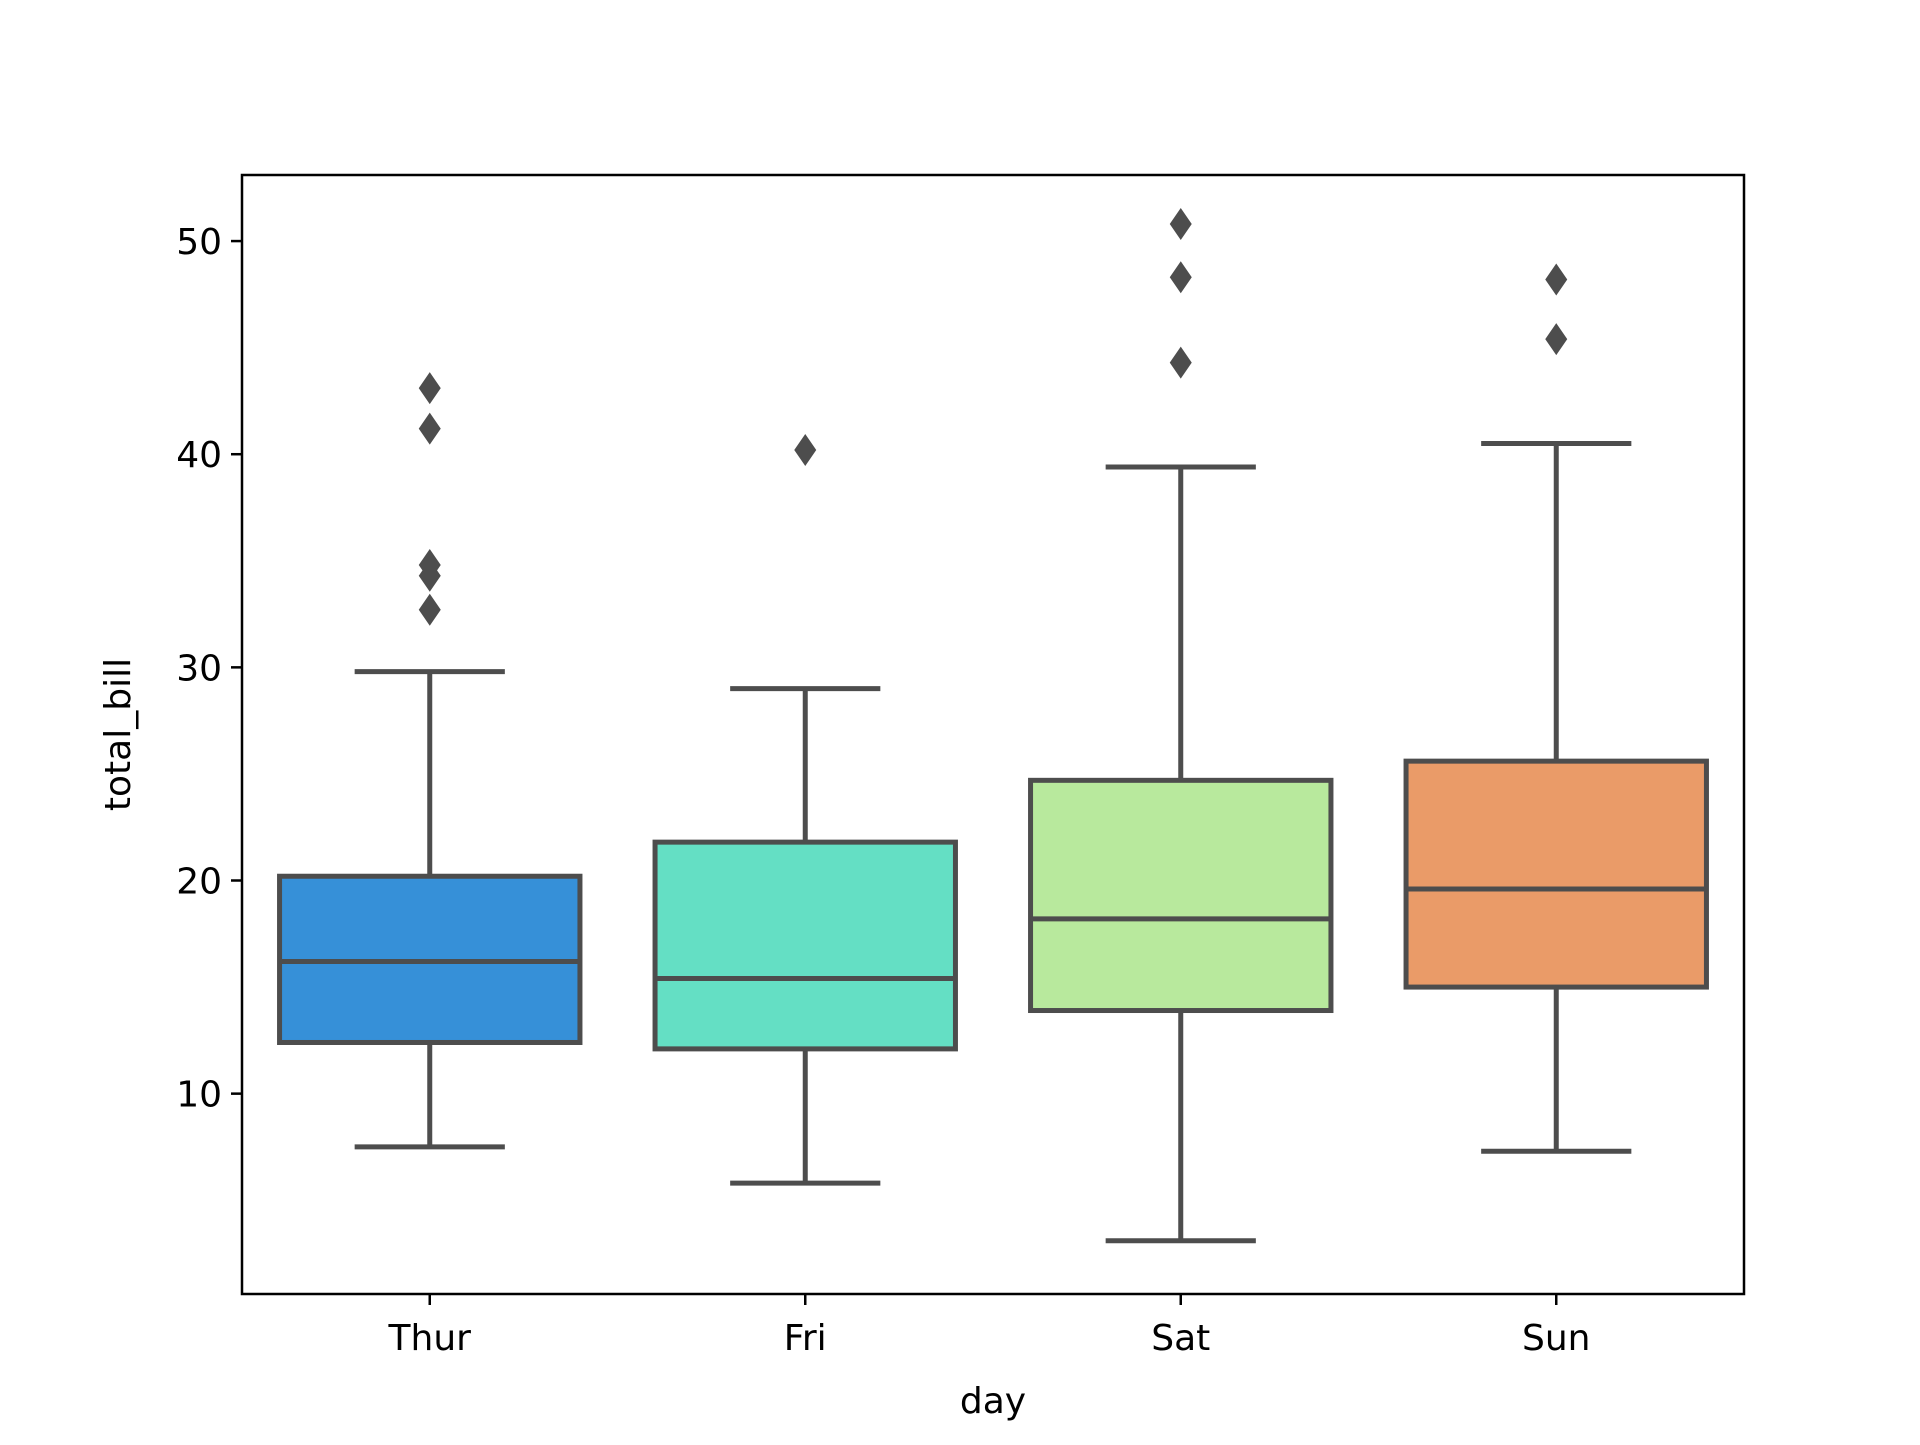  I want to click on x-axis-label: day, so click(993, 1401).